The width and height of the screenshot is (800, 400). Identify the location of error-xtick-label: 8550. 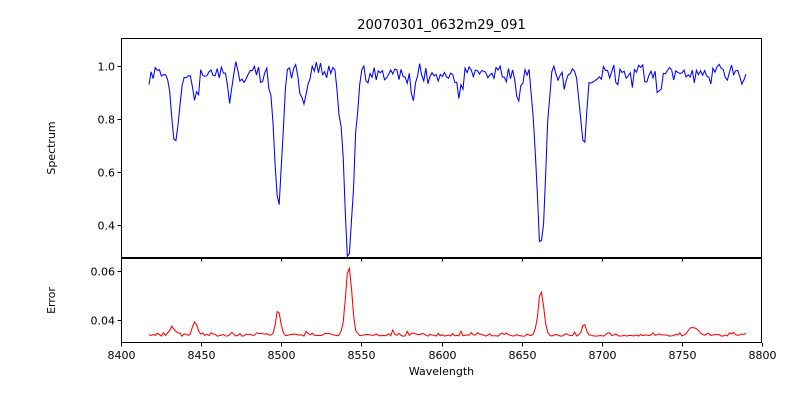
(362, 355).